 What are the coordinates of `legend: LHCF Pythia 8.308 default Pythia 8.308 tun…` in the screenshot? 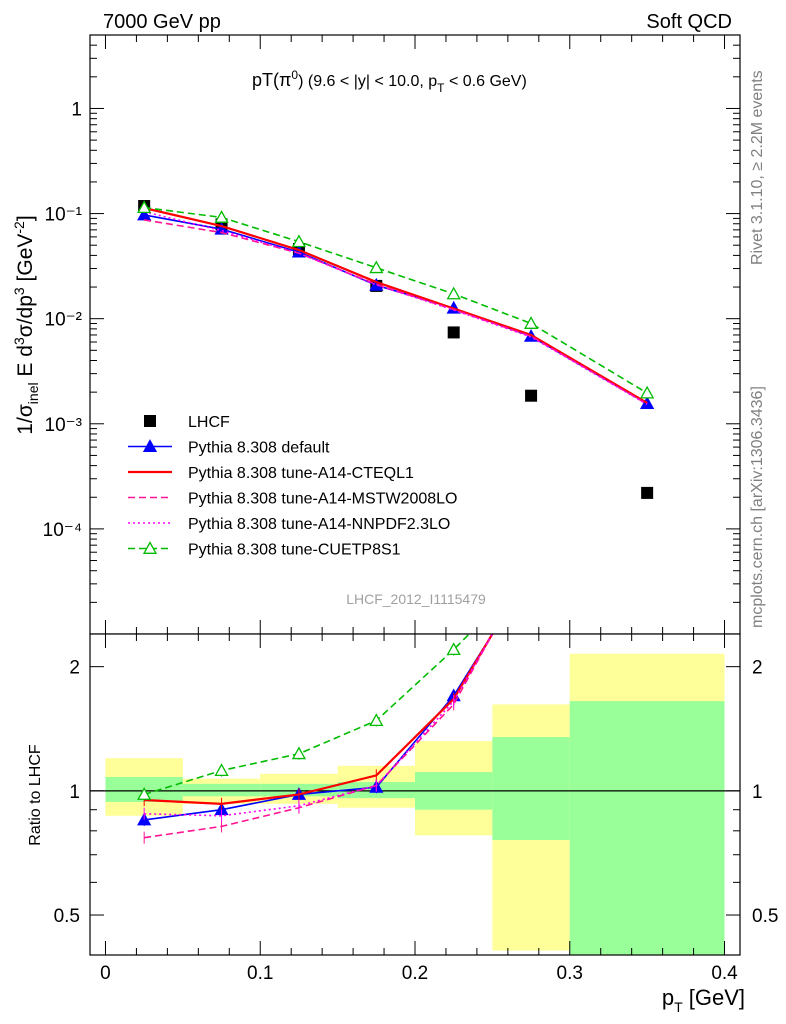 It's located at (292, 486).